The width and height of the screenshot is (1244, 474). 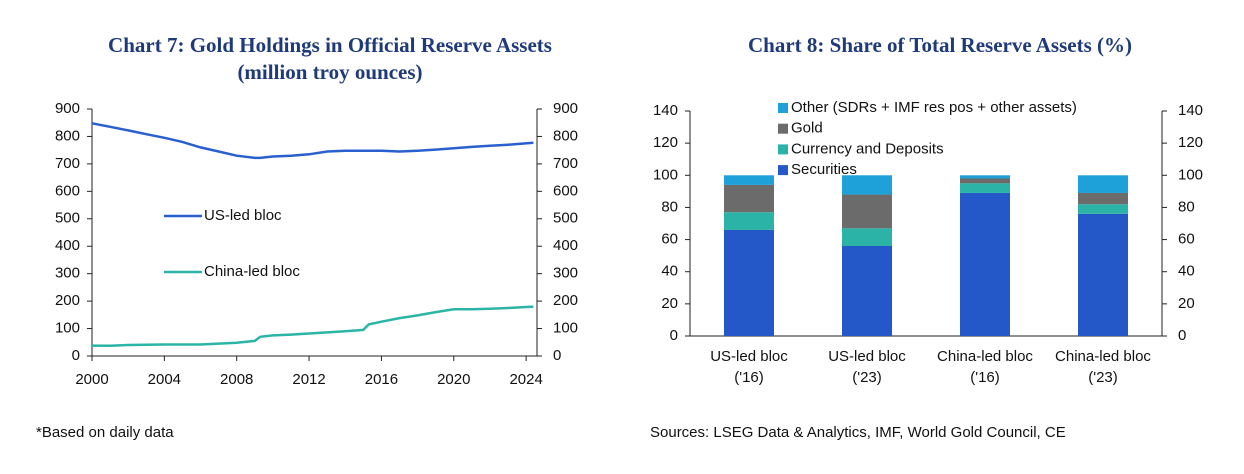 I want to click on x-tick-label: 2000, so click(x=91, y=379).